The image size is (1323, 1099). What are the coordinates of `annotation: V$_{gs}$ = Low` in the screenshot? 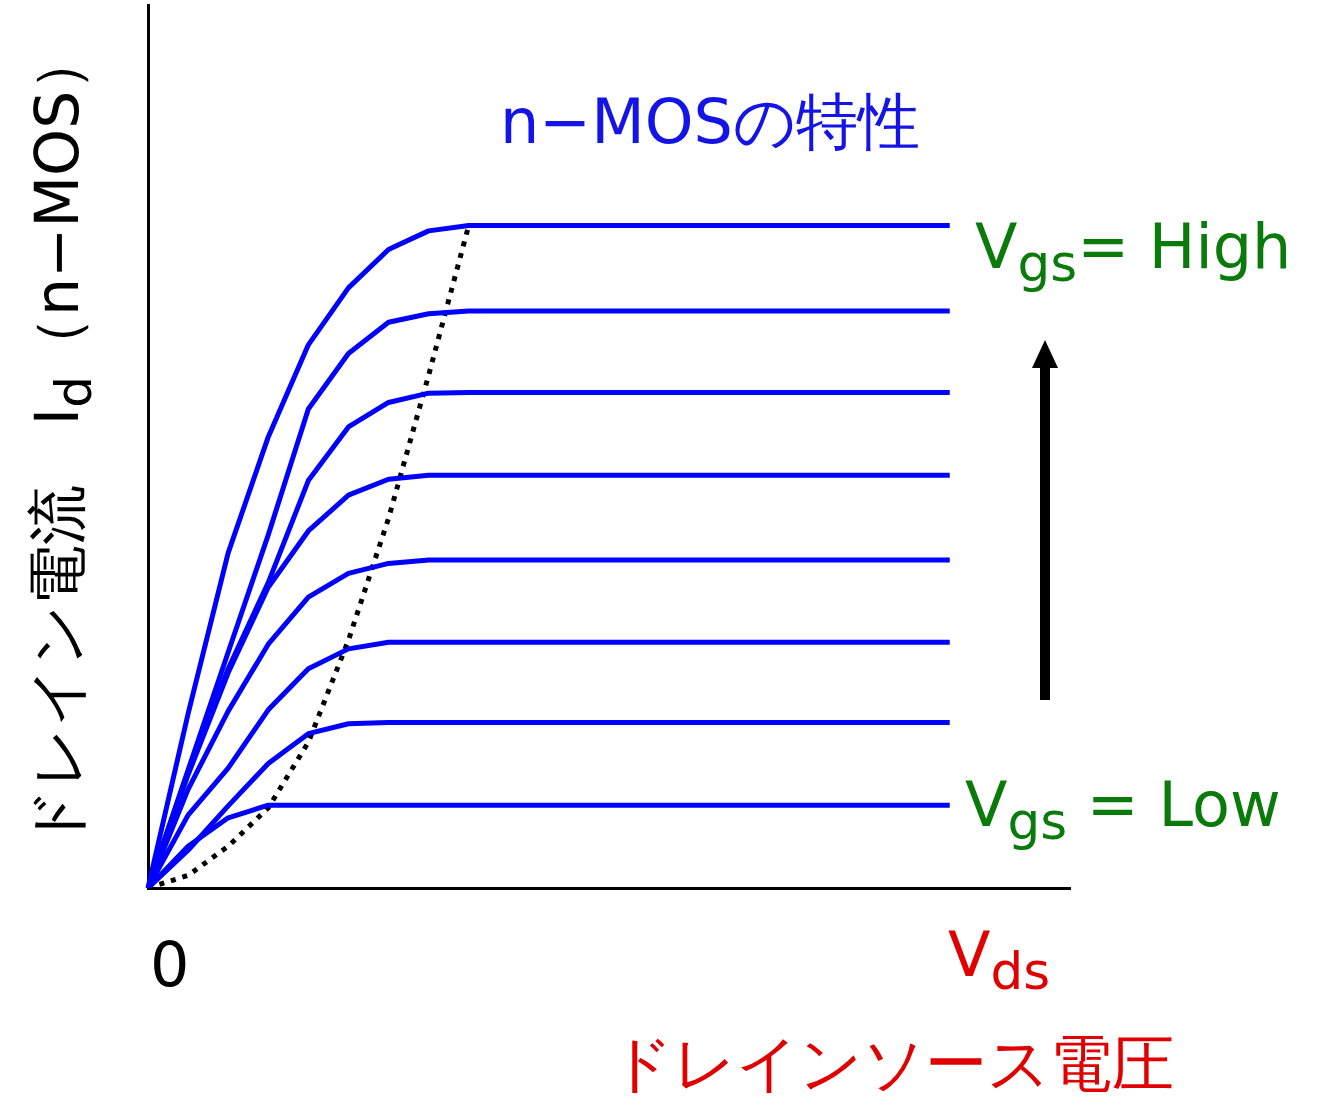 It's located at (1123, 810).